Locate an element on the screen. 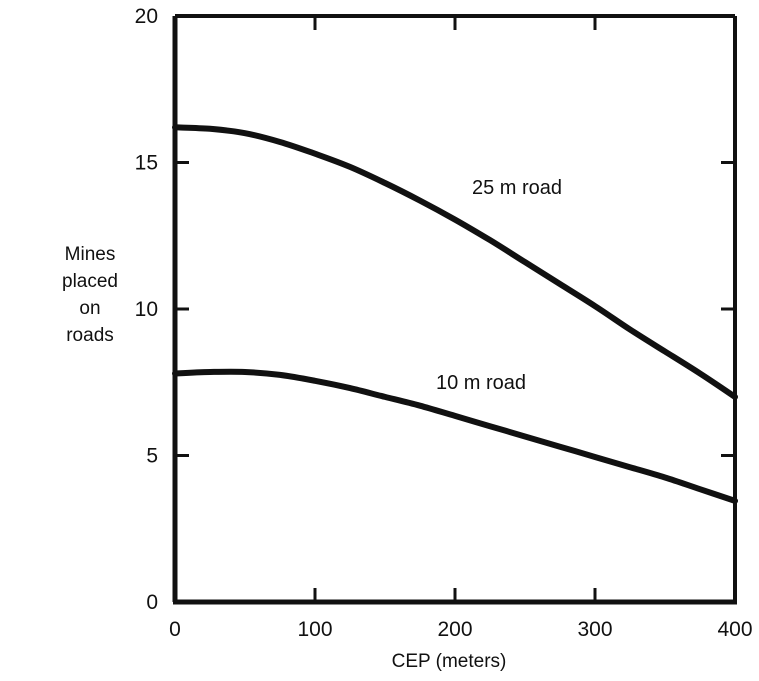  y-axis-label-line-2: placed is located at coordinates (90, 281).